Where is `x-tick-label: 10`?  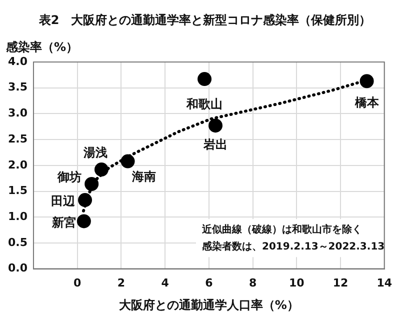
x-tick-label: 10 is located at coordinates (296, 283).